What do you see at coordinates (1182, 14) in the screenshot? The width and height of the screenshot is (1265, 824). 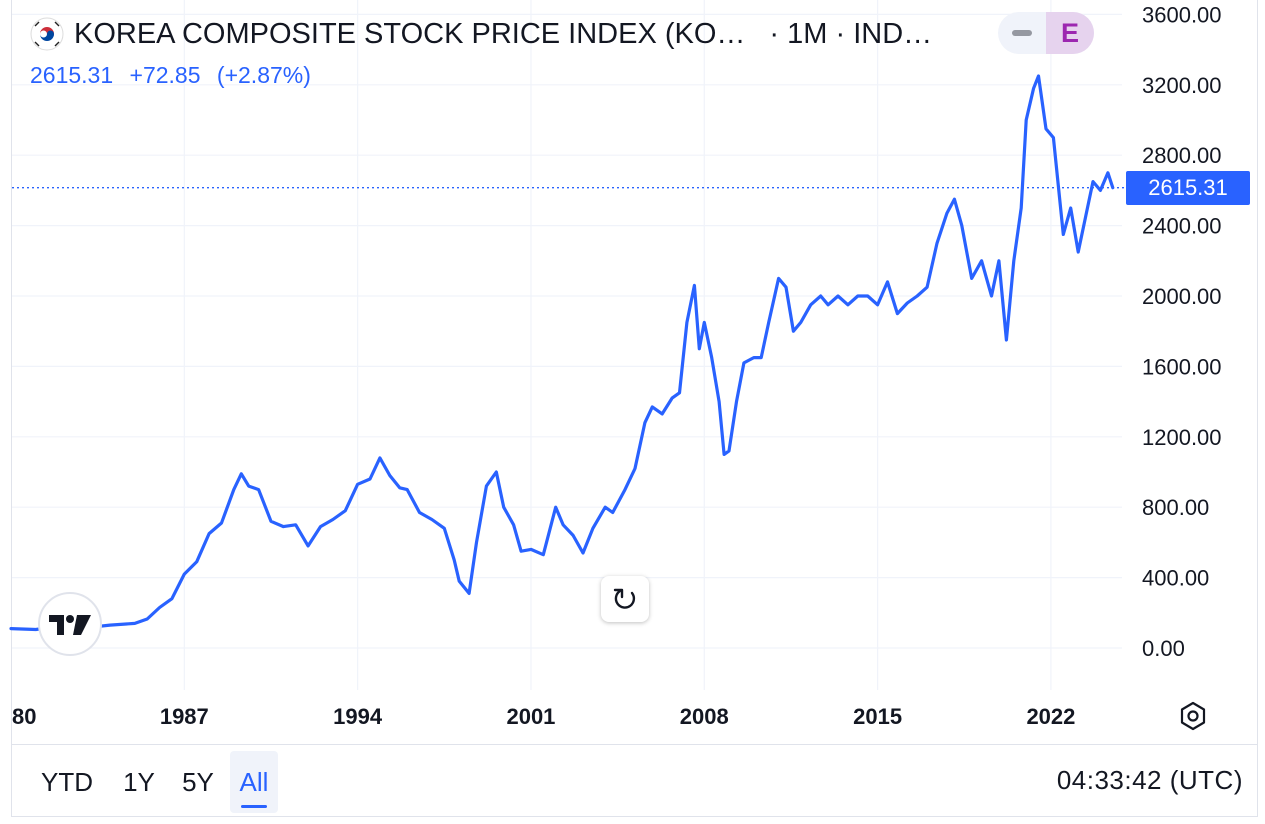 I see `y-tick-label: 3600.00` at bounding box center [1182, 14].